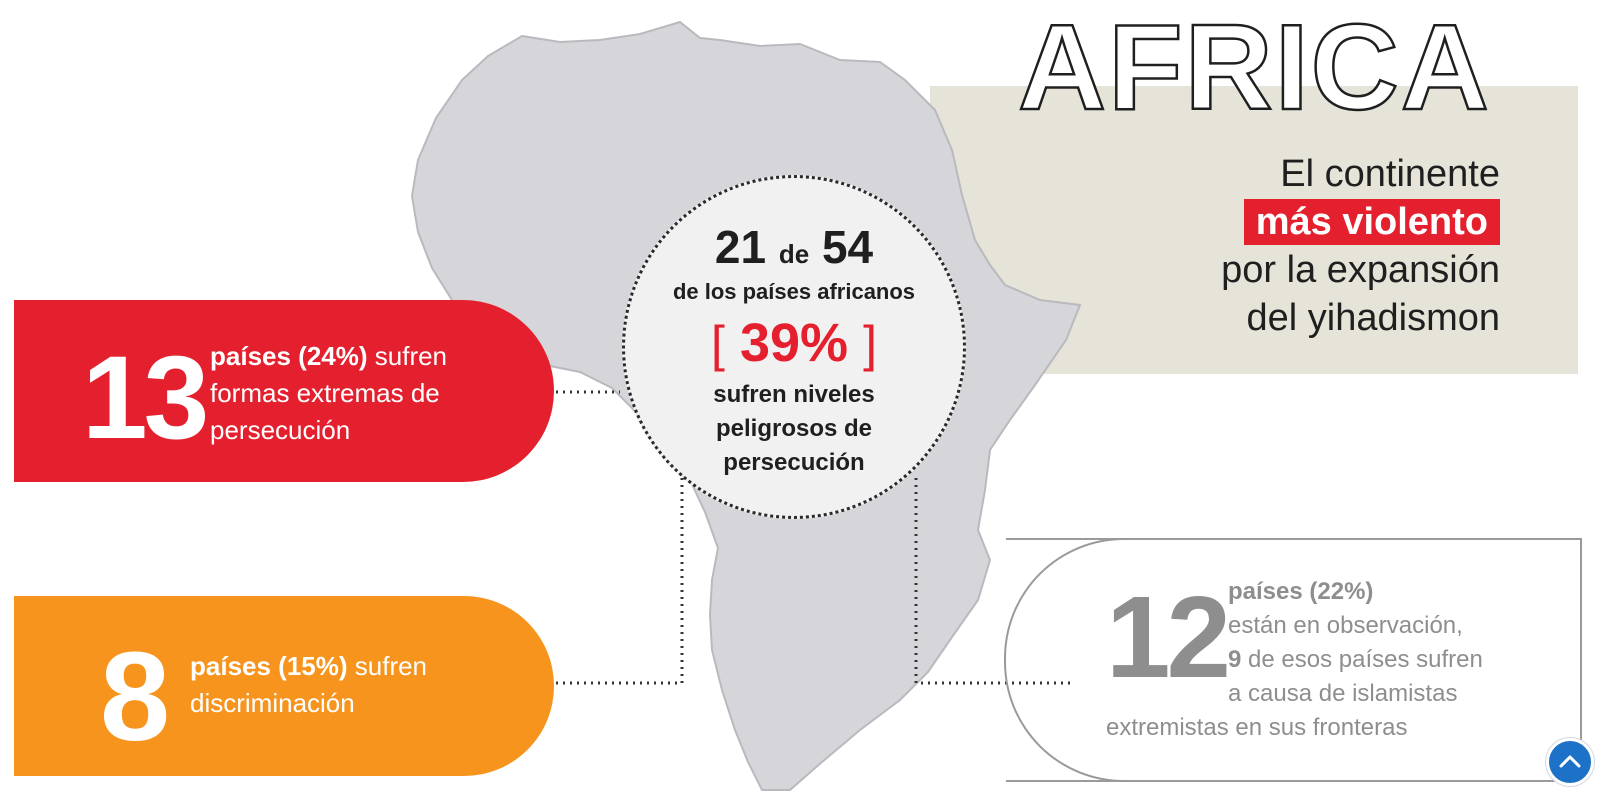  I want to click on center-percent: 39%, so click(794, 343).